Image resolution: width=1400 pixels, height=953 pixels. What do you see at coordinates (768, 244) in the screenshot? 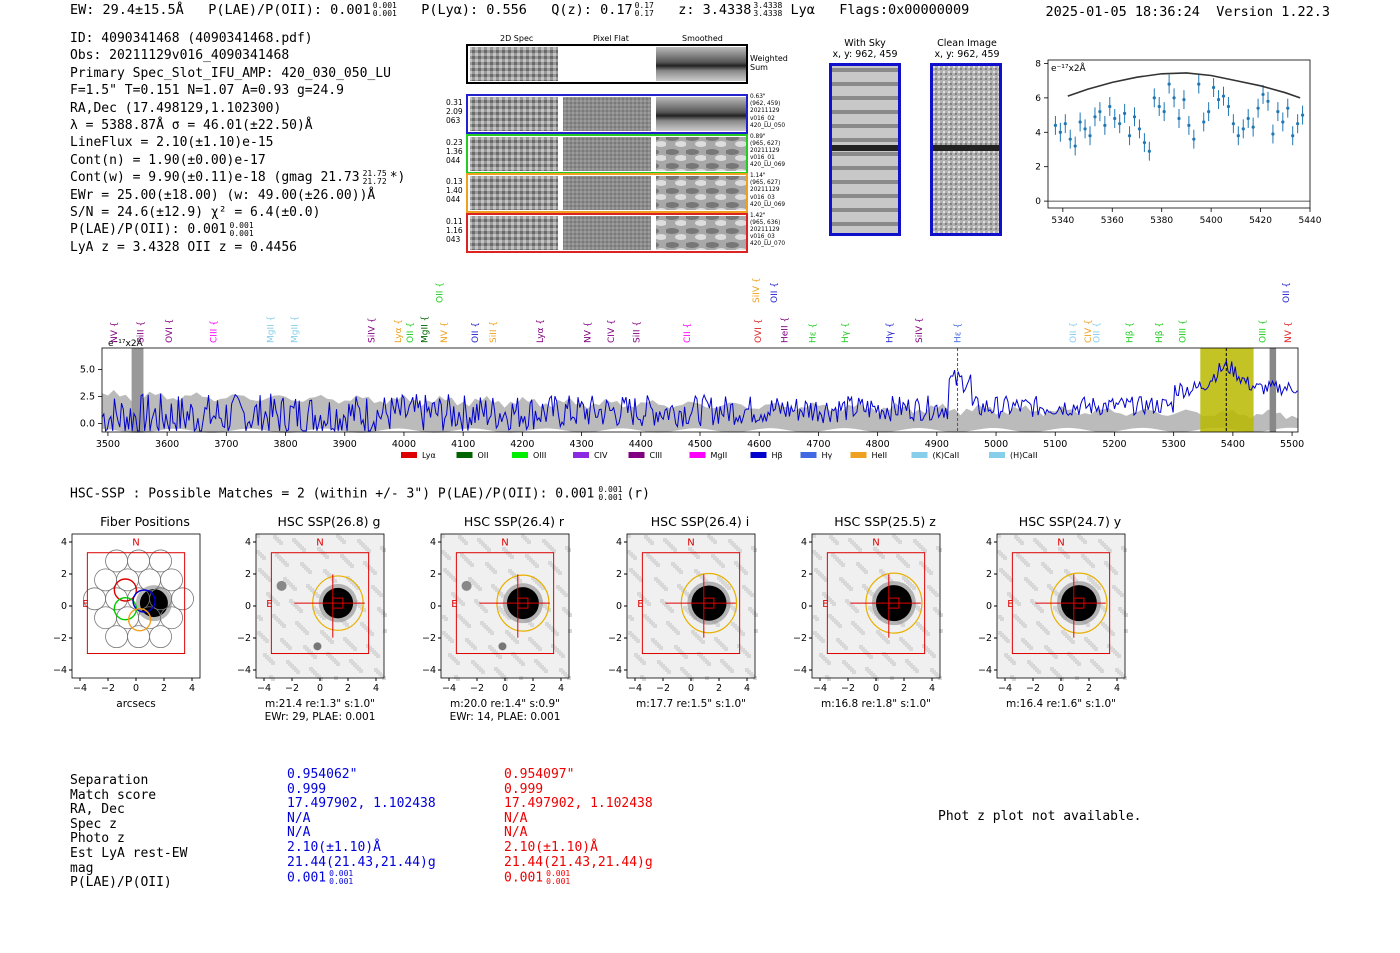
I see `cutout-meta: 420_LU_070` at bounding box center [768, 244].